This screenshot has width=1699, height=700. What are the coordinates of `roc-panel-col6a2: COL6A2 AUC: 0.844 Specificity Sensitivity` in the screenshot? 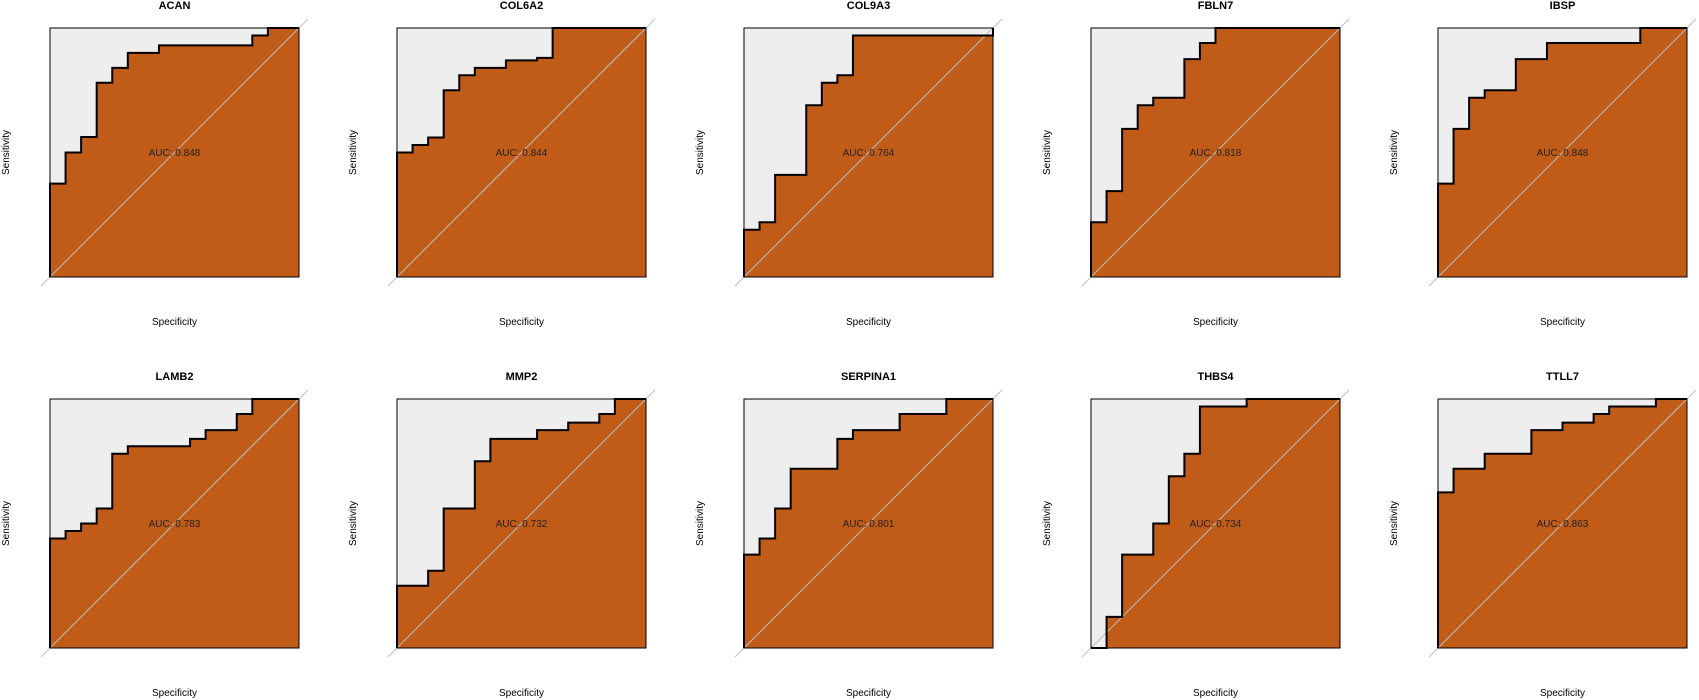 It's located at (502, 164).